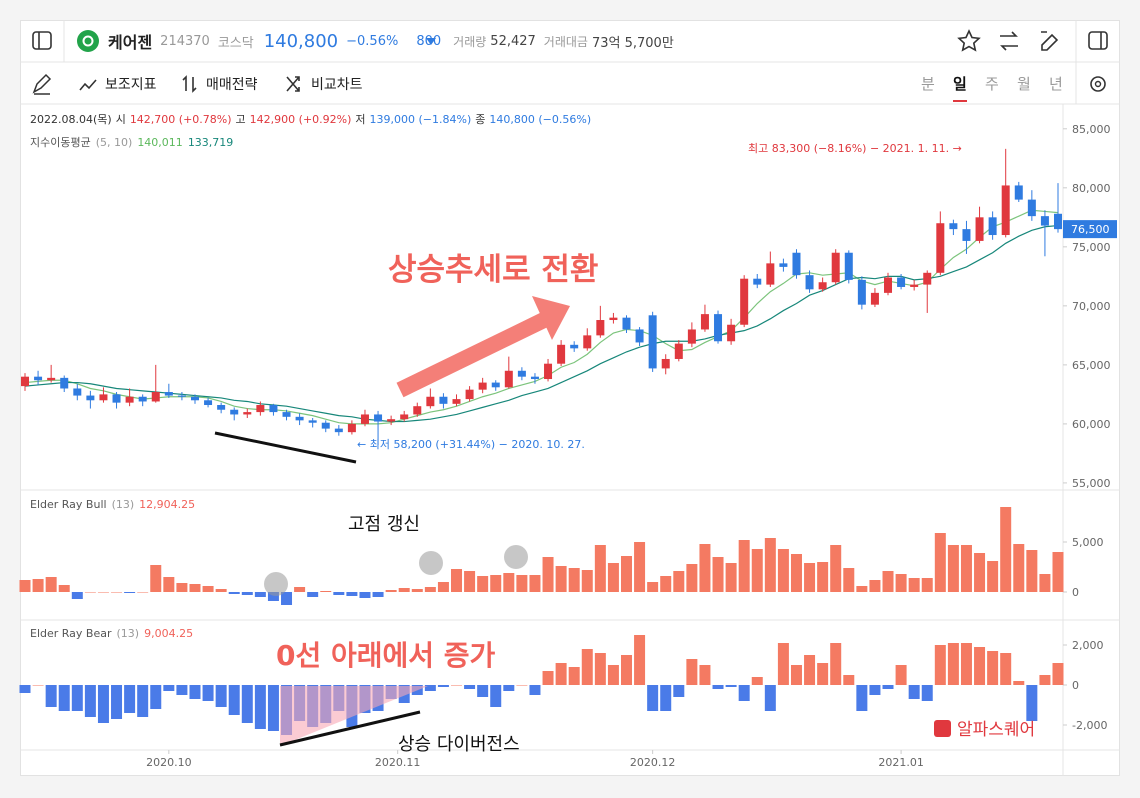 The width and height of the screenshot is (1140, 798). I want to click on edit-icon, so click(1050, 41).